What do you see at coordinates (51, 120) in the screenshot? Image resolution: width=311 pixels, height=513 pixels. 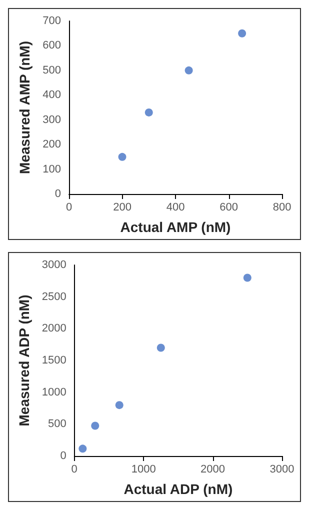 I see `y-tick-label: 300` at bounding box center [51, 120].